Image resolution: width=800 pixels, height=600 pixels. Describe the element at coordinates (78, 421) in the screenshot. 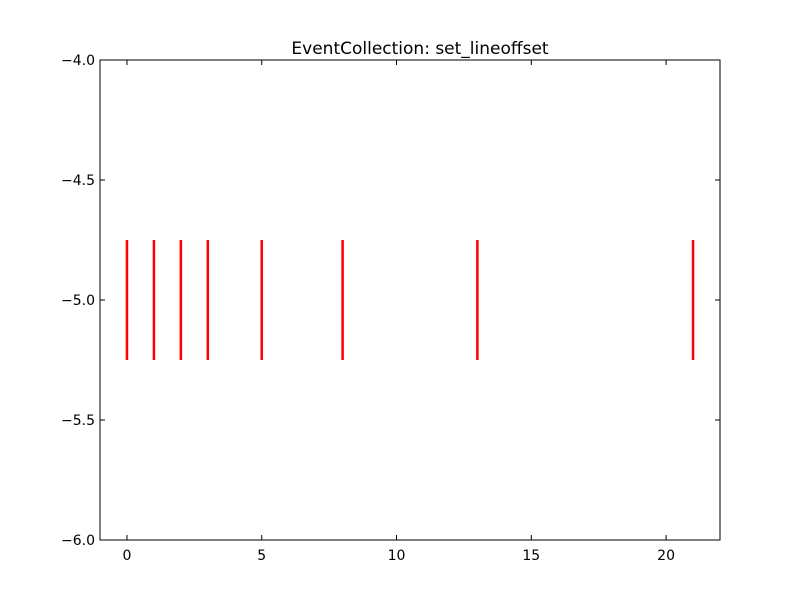

I see `y-tick-label: −5.5` at that location.